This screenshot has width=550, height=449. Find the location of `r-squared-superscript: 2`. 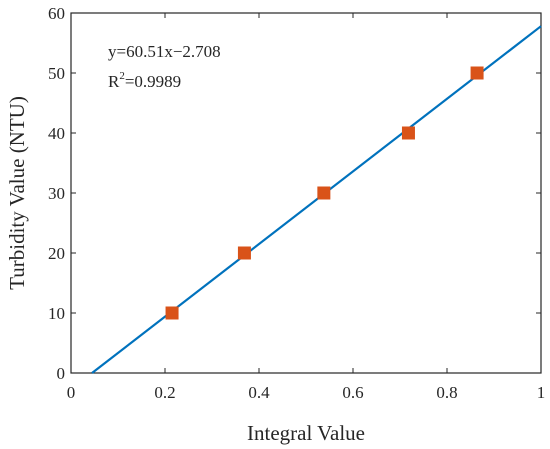

r-squared-superscript: 2 is located at coordinates (122, 76).